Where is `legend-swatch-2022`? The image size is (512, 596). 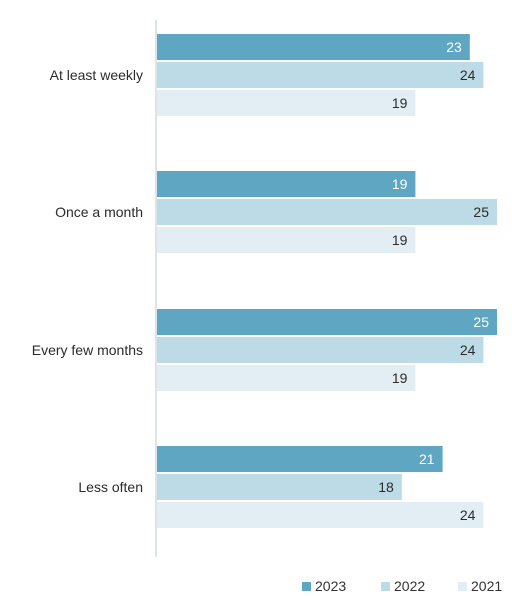
legend-swatch-2022 is located at coordinates (385, 586).